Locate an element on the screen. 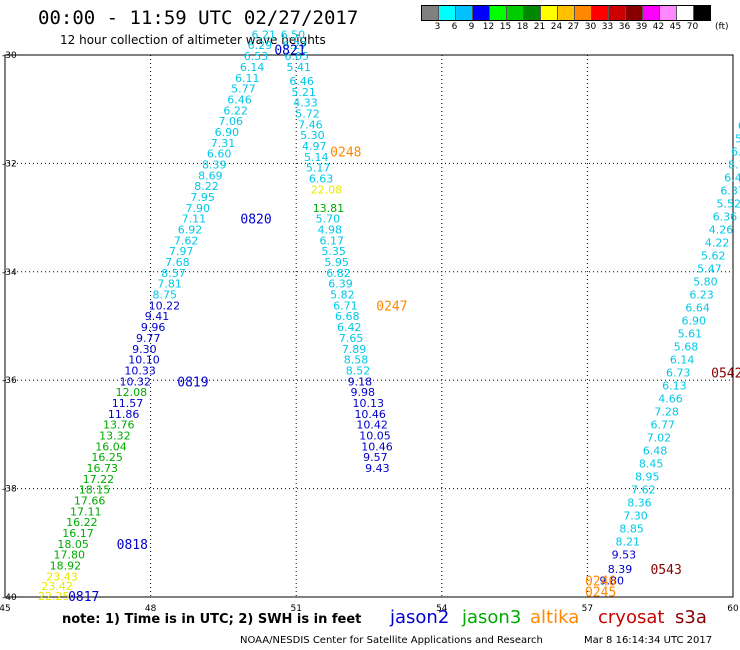 Image resolution: width=740 pixels, height=650 pixels. wave-height-value: 6.13 is located at coordinates (674, 386).